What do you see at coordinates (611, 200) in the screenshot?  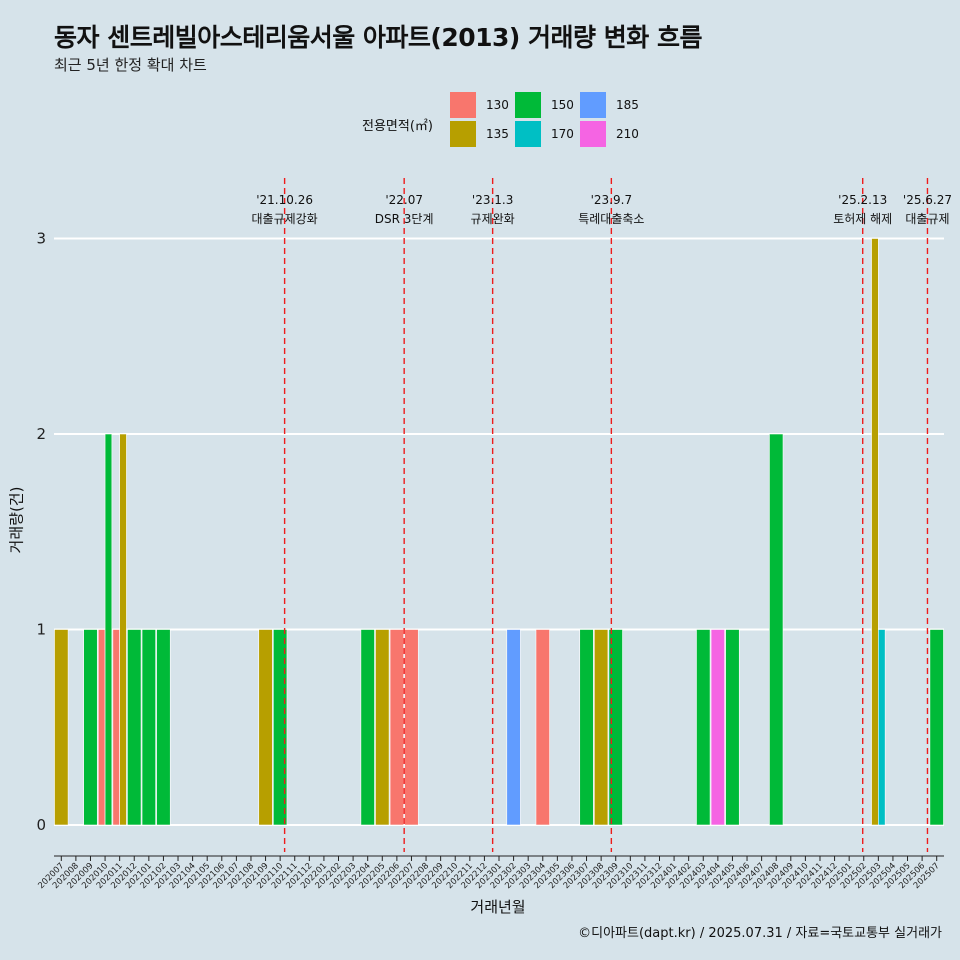 I see `event-date-label: '23.9.7` at bounding box center [611, 200].